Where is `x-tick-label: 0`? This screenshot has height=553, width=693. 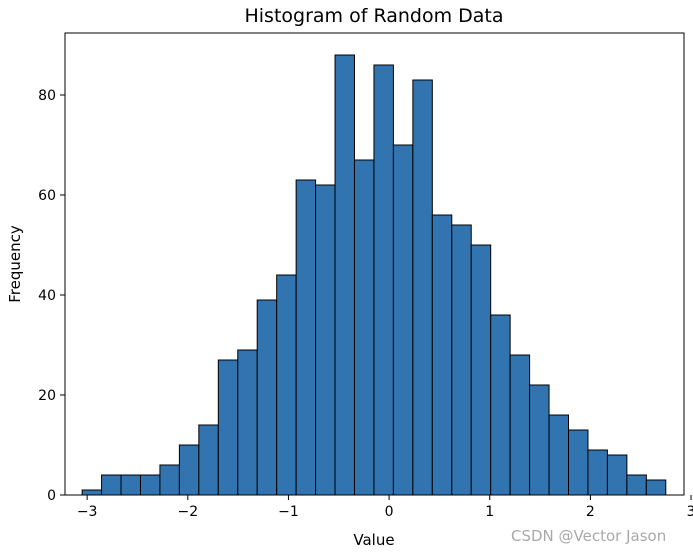 x-tick-label: 0 is located at coordinates (389, 512).